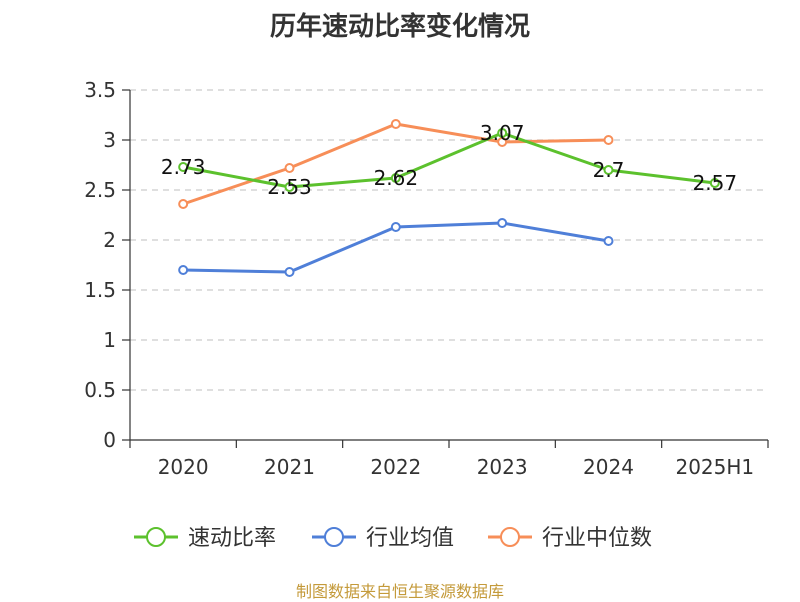  Describe the element at coordinates (100, 390) in the screenshot. I see `y-tick-label: 0.5` at that location.